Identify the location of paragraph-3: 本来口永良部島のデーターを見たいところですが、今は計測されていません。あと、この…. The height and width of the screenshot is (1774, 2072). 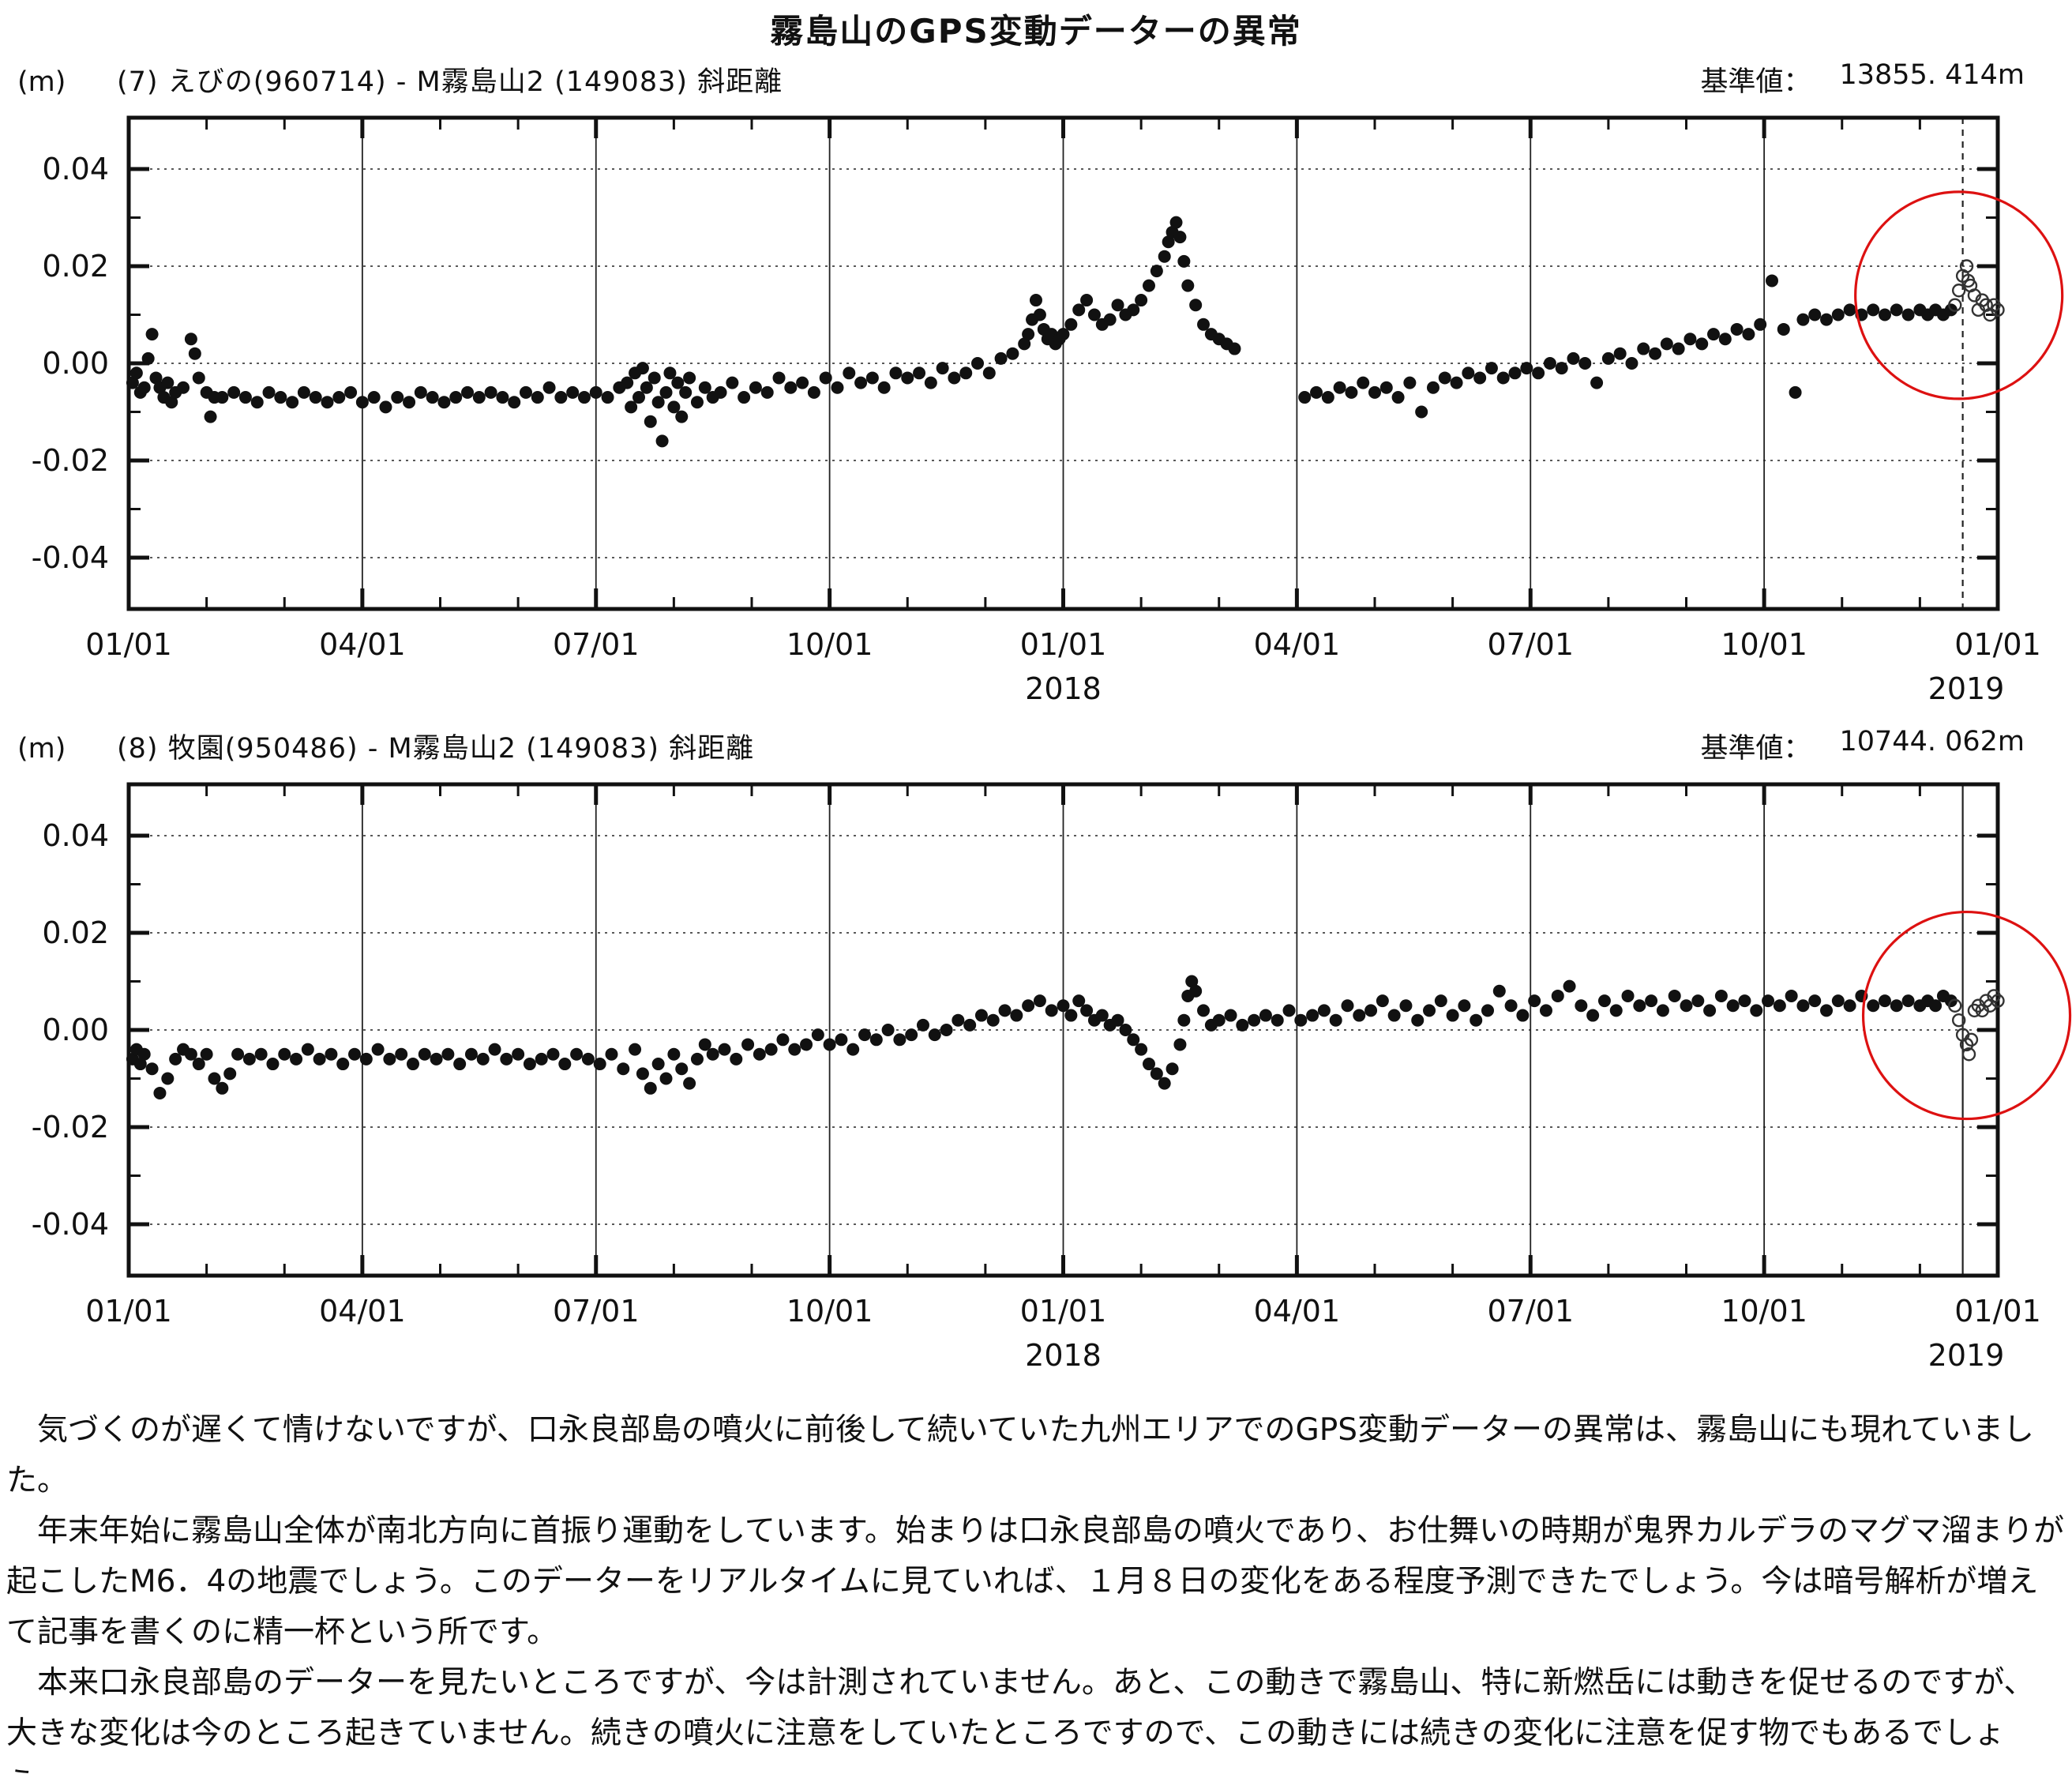
(1020, 1719).